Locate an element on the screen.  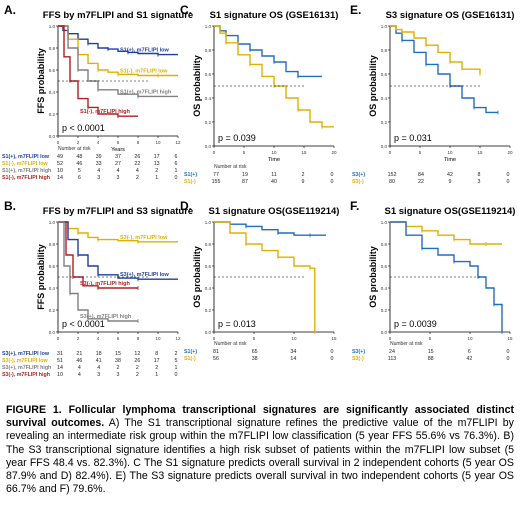
curve-label: S1(+), m7FLIPI high is located at coordinates (146, 92).